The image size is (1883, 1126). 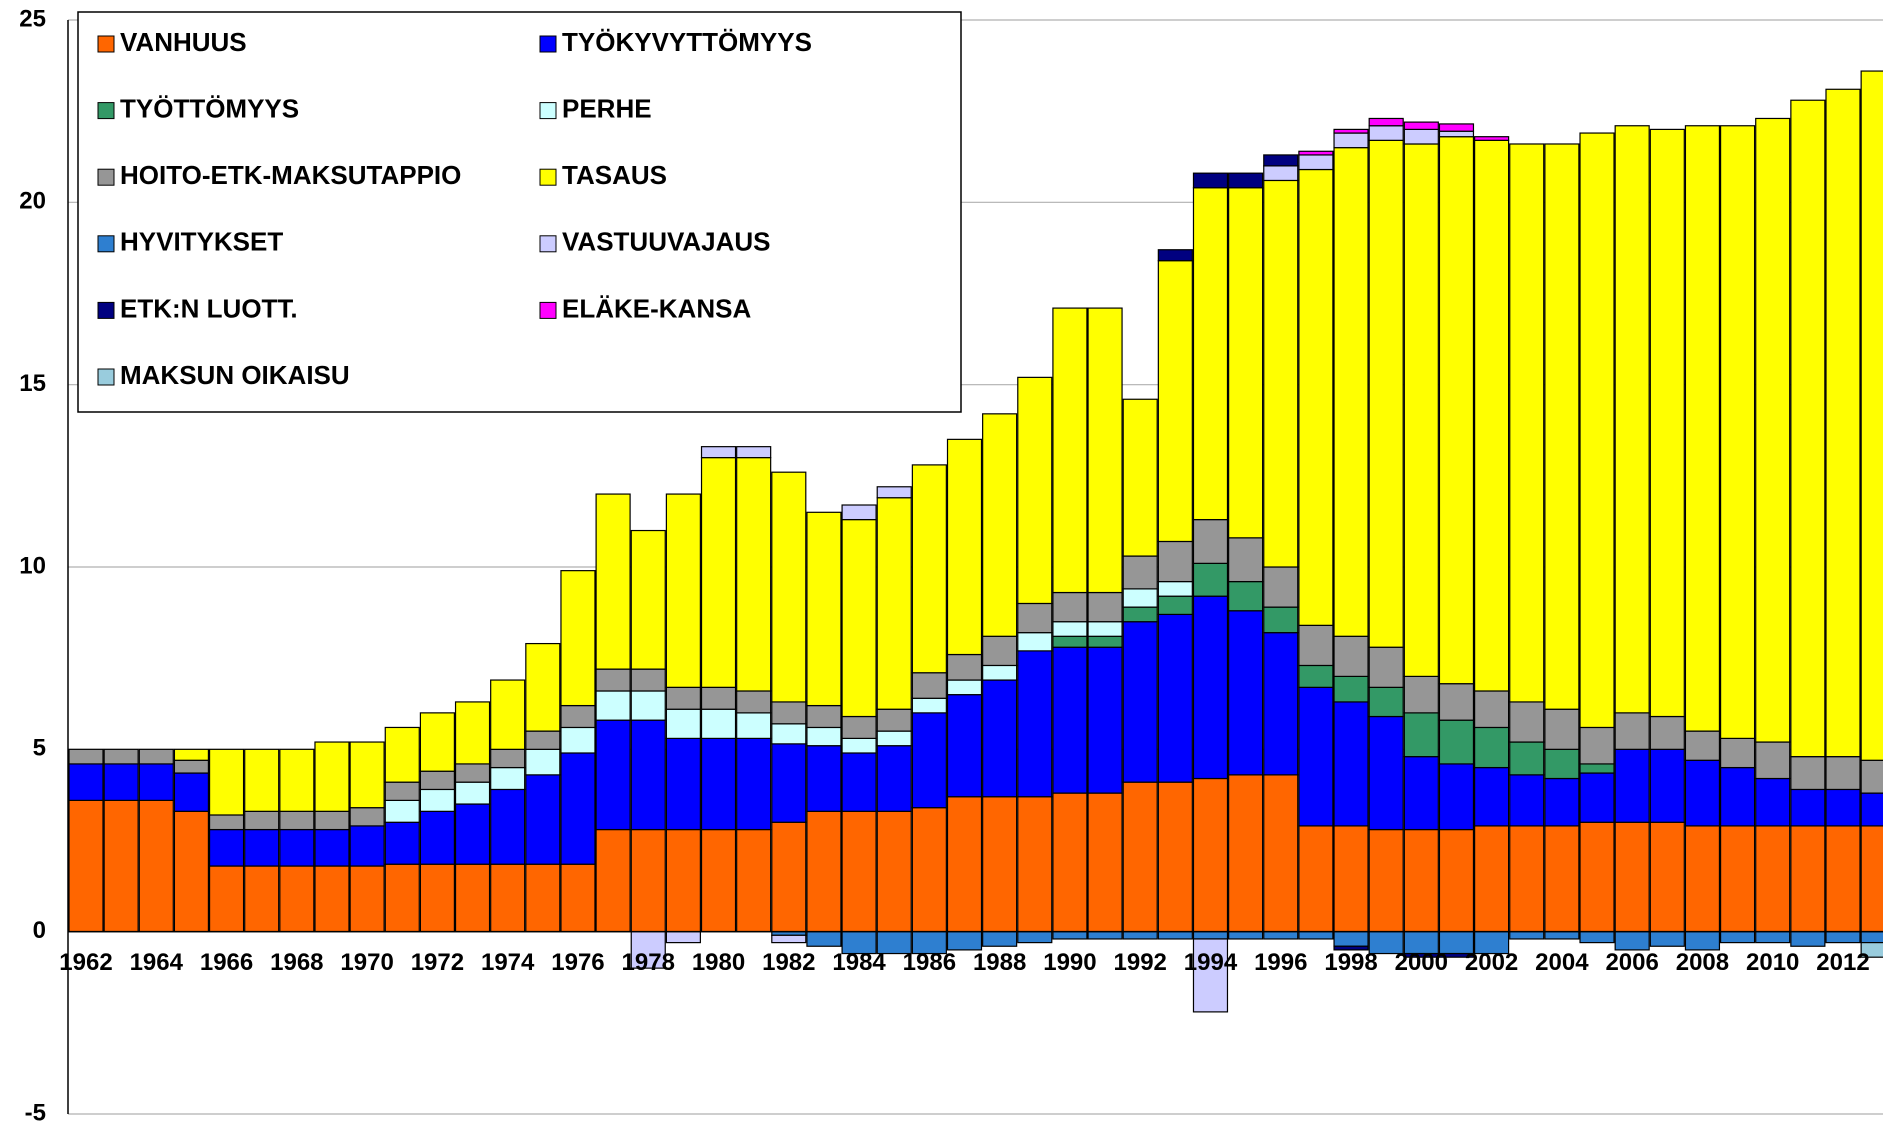 I want to click on legend-label: HYVITYKSET, so click(x=201, y=242).